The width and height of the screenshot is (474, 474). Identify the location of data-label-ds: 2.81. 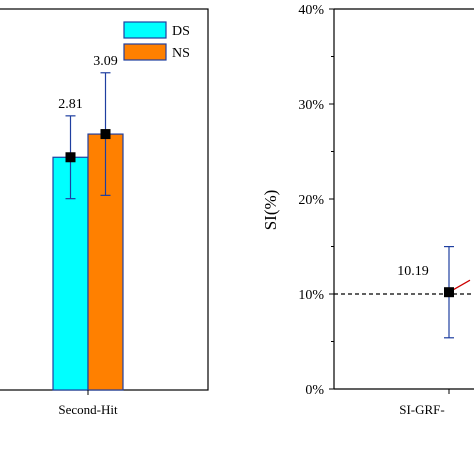
(70, 104).